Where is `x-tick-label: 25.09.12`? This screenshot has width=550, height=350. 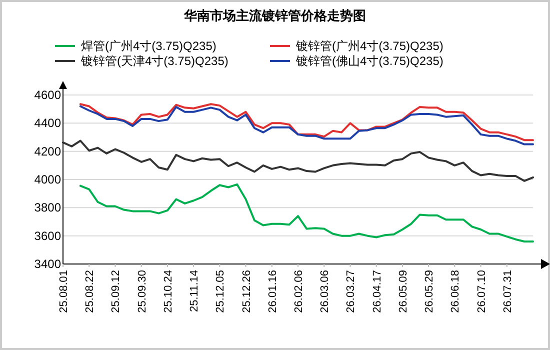
x-tick-label: 25.09.12 is located at coordinates (116, 291).